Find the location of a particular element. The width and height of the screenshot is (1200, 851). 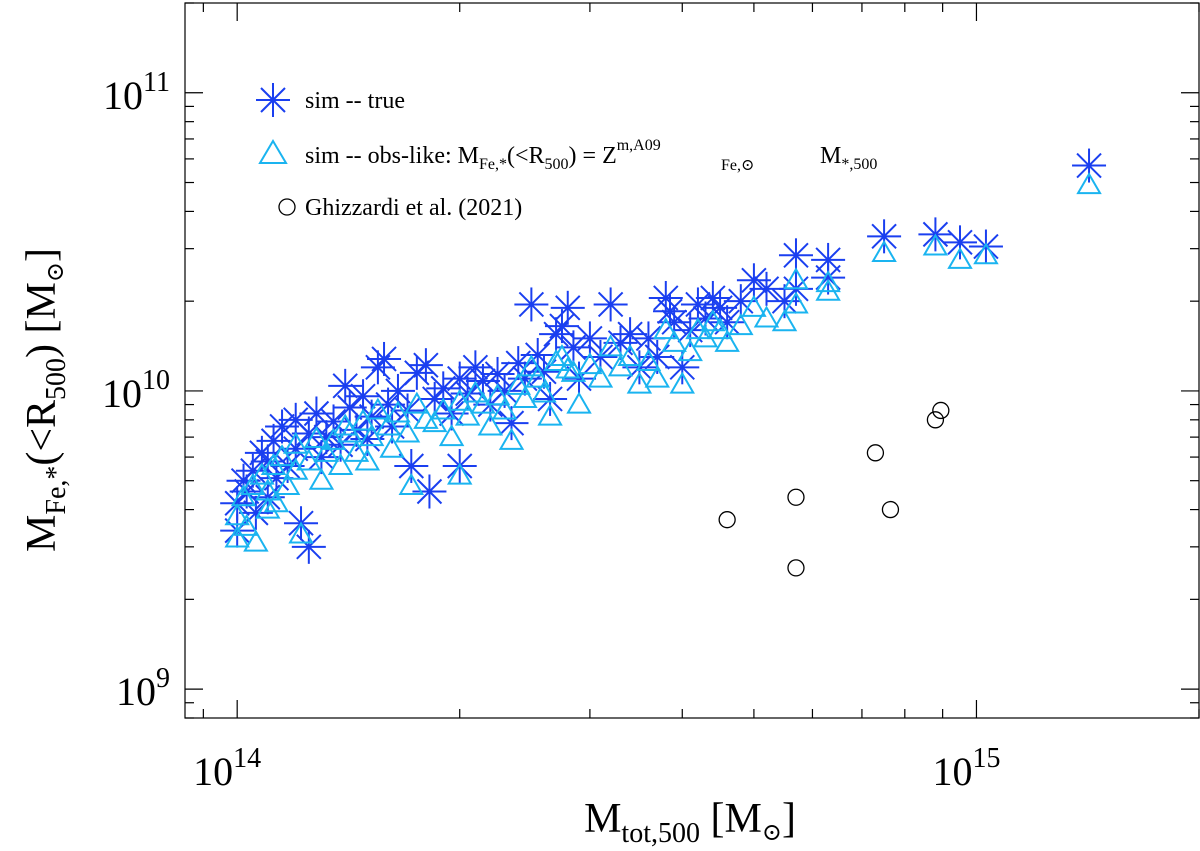

legend-obs-sub4: *,500 is located at coordinates (859, 164).